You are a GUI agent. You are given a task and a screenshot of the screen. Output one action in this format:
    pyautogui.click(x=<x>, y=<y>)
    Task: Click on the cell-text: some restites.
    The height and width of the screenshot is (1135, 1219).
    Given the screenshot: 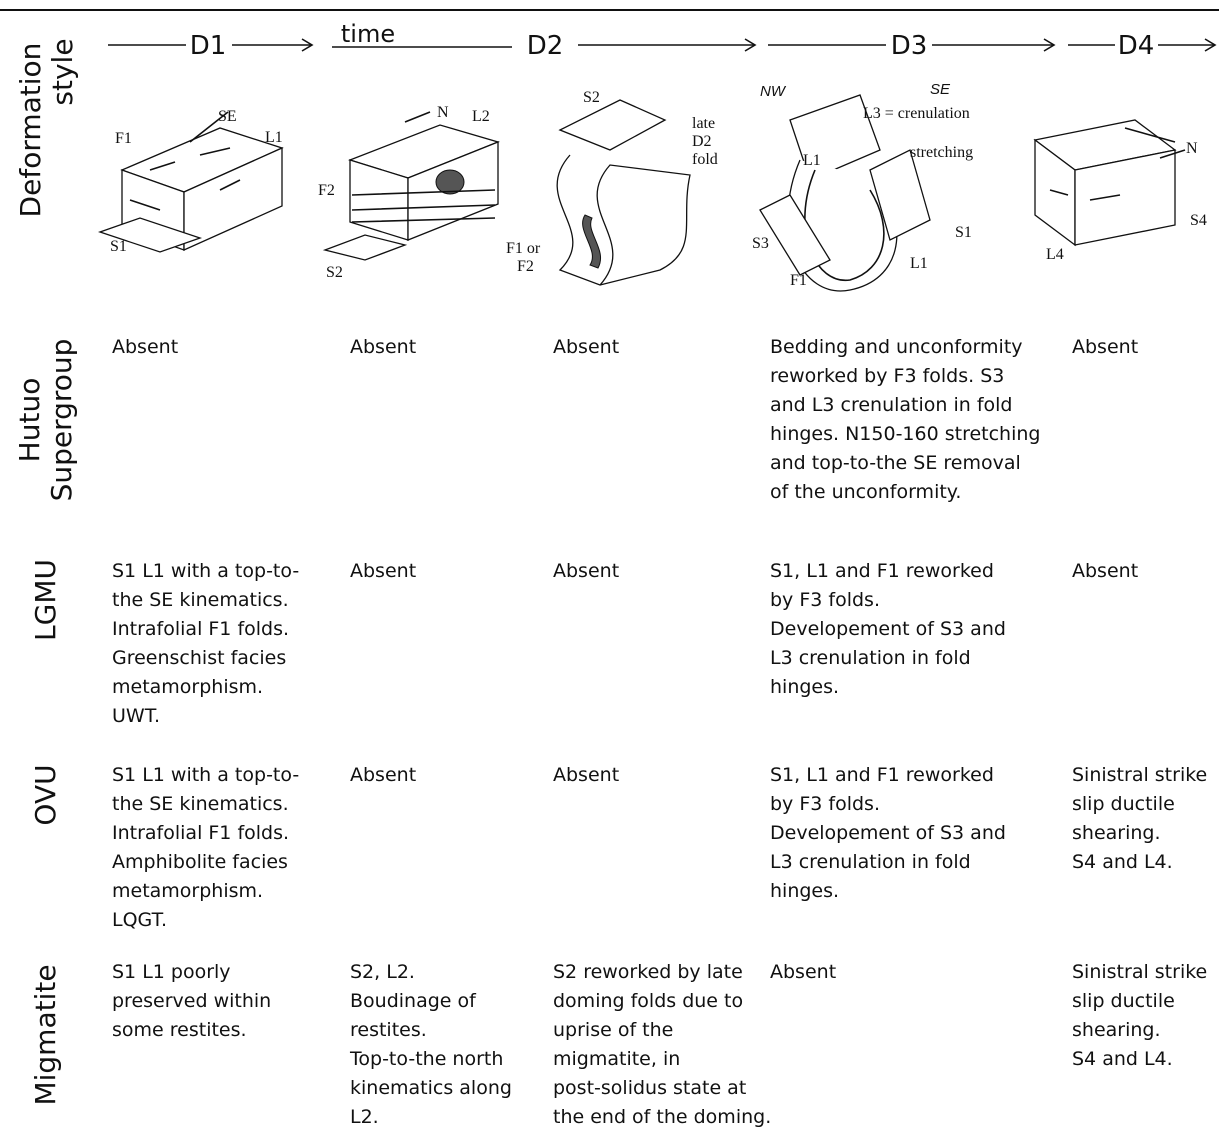 What is the action you would take?
    pyautogui.click(x=179, y=1030)
    